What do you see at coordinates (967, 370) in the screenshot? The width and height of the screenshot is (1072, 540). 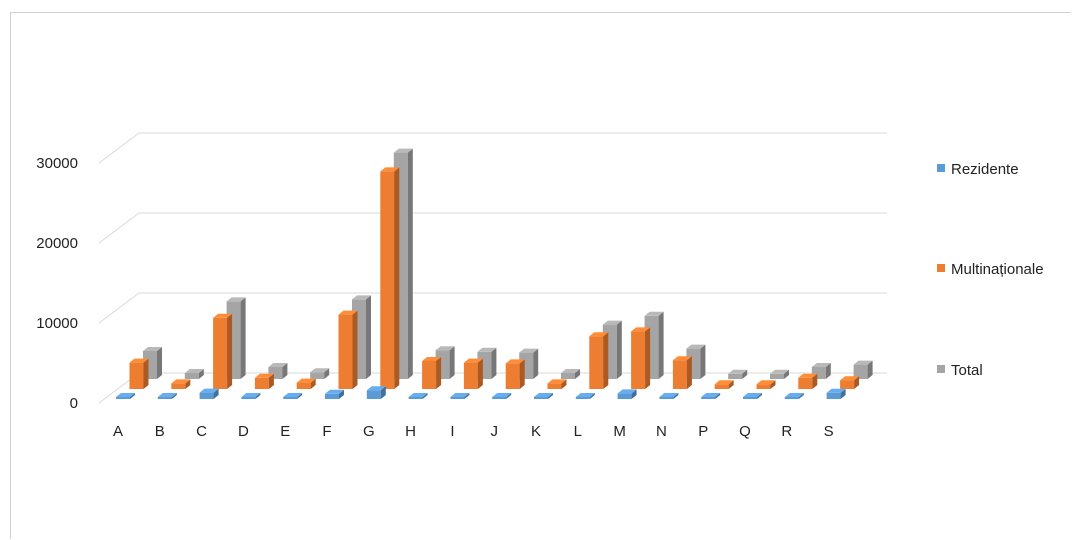 I see `legend-label: Total` at bounding box center [967, 370].